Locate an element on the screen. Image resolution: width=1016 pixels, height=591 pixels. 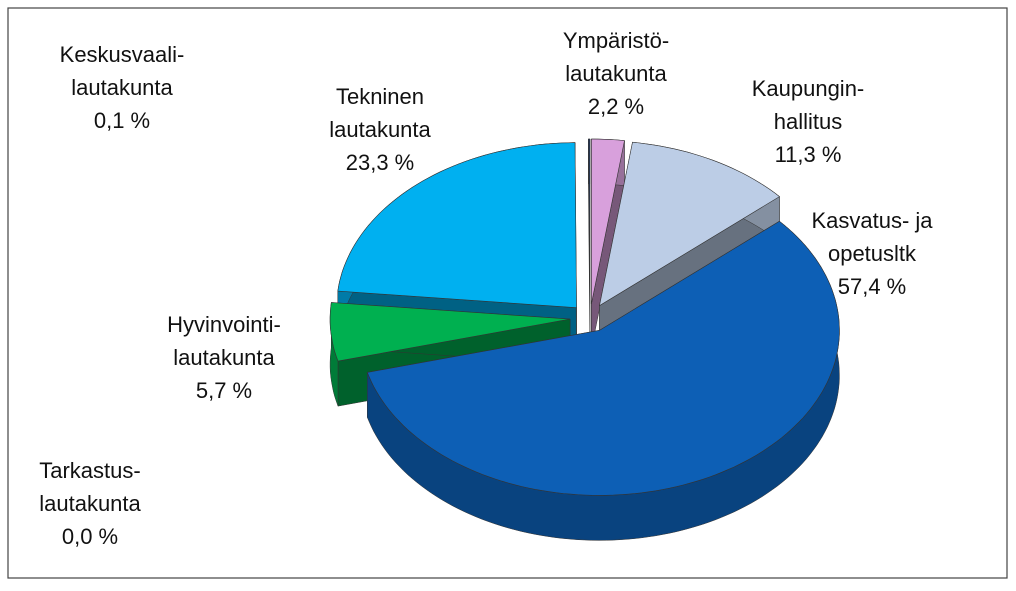
value-label: 2,2 % is located at coordinates (616, 106).